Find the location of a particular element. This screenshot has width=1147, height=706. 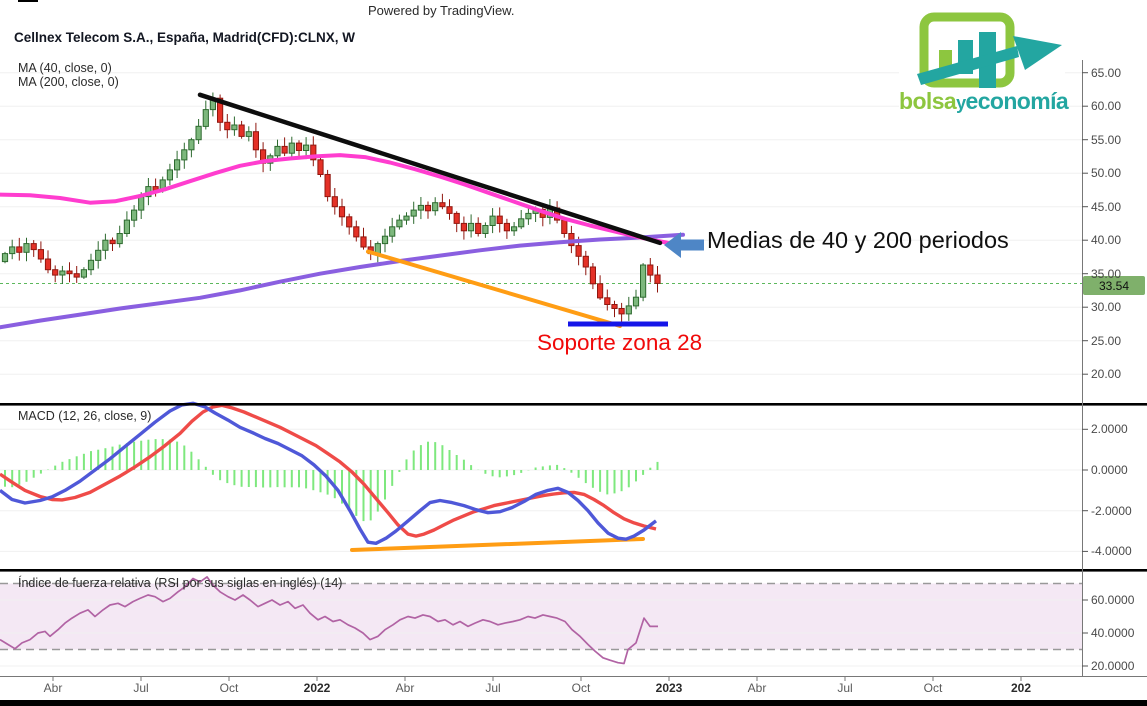

bolsayeconomia-logo: bolsayeconomía is located at coordinates (984, 64).